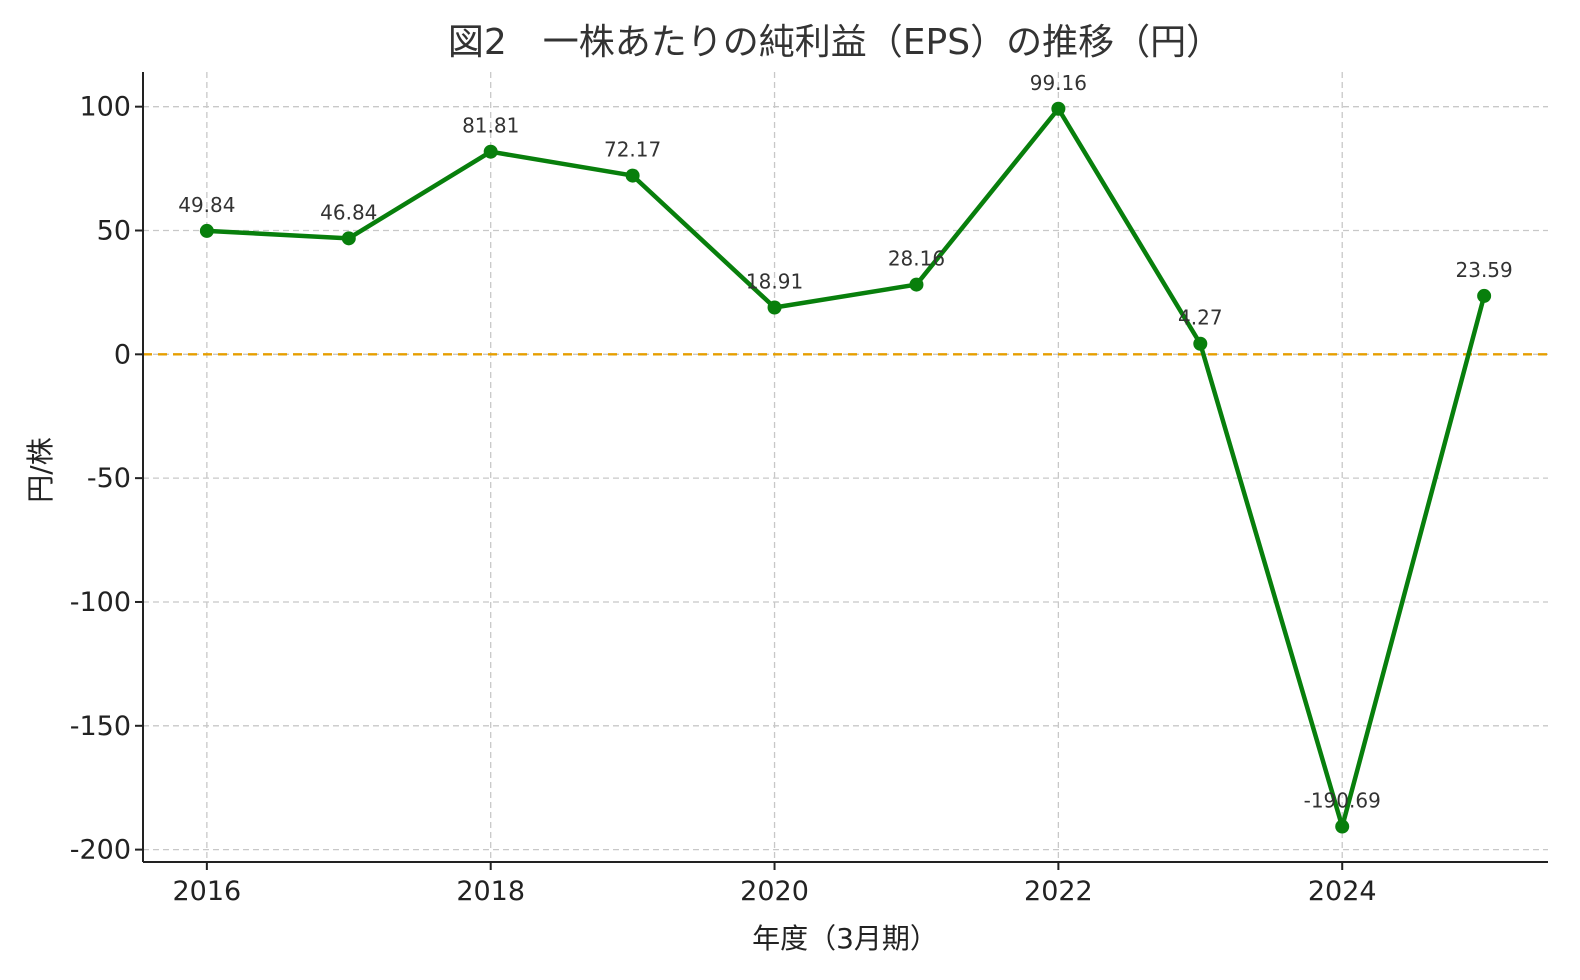 The height and width of the screenshot is (980, 1580). Describe the element at coordinates (109, 478) in the screenshot. I see `y-tick-label: -50` at that location.